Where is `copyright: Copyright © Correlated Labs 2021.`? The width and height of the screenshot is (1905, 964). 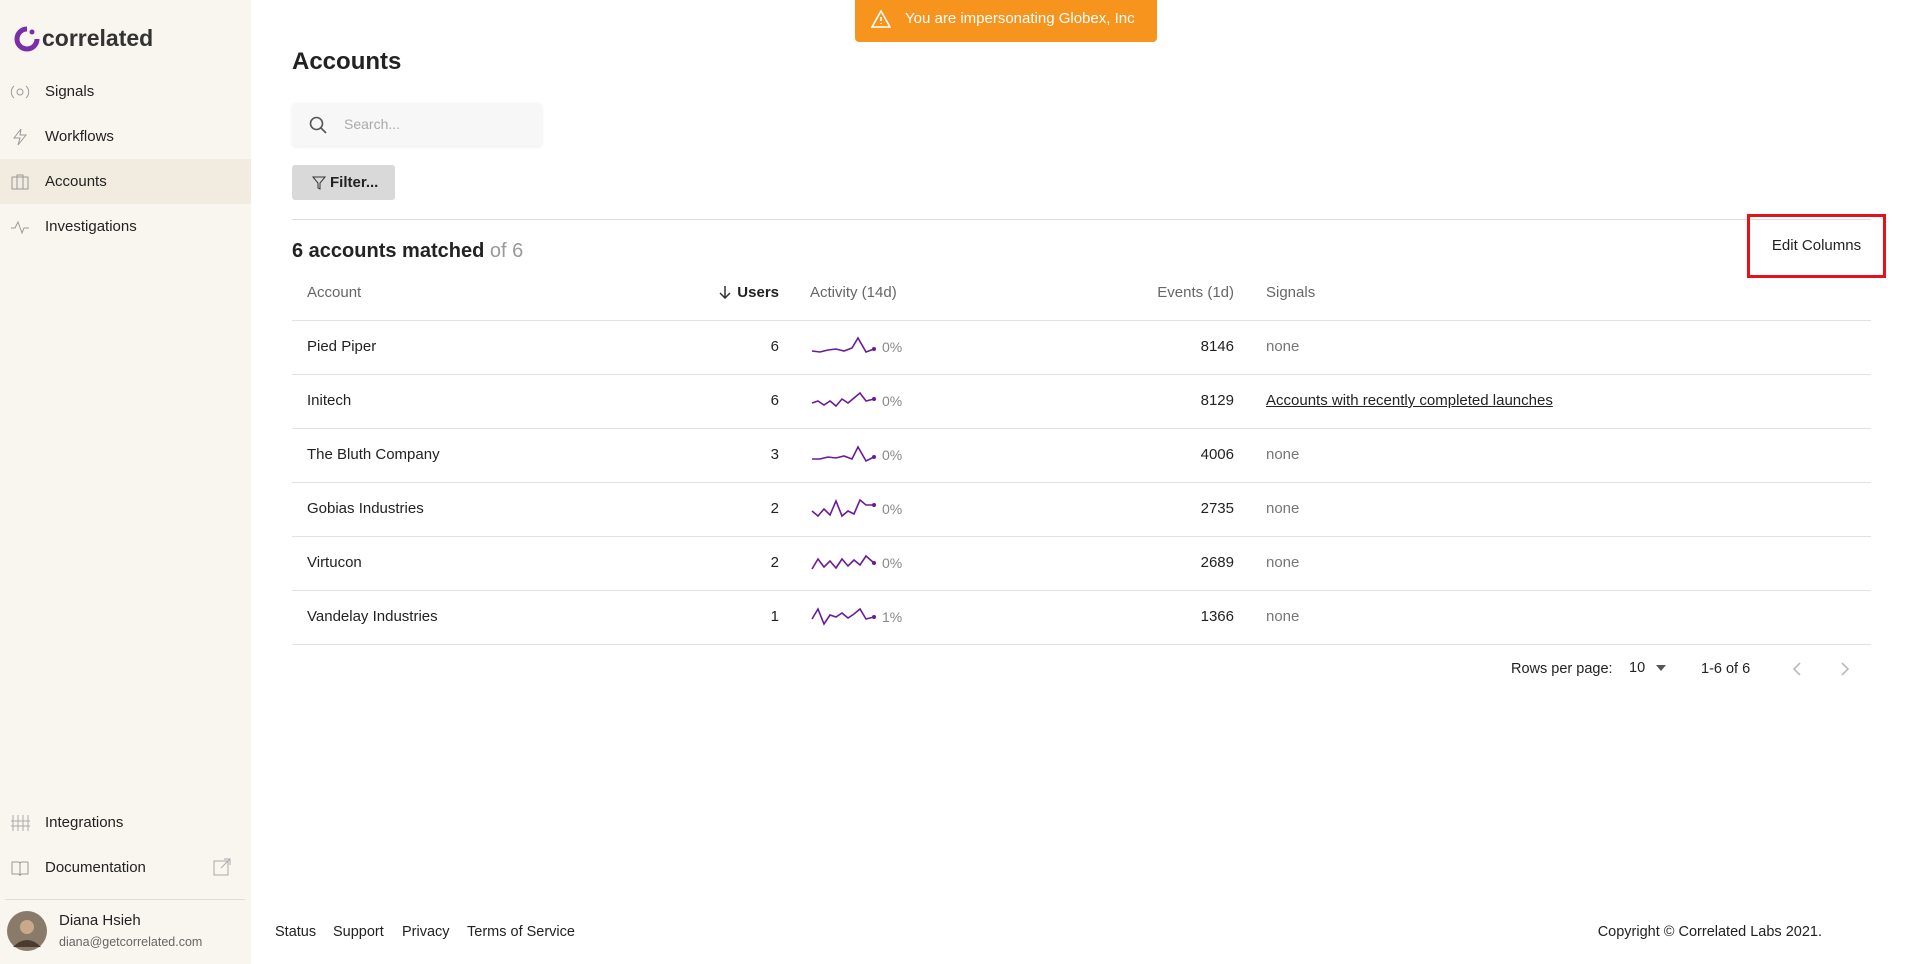 copyright: Copyright © Correlated Labs 2021. is located at coordinates (1709, 932).